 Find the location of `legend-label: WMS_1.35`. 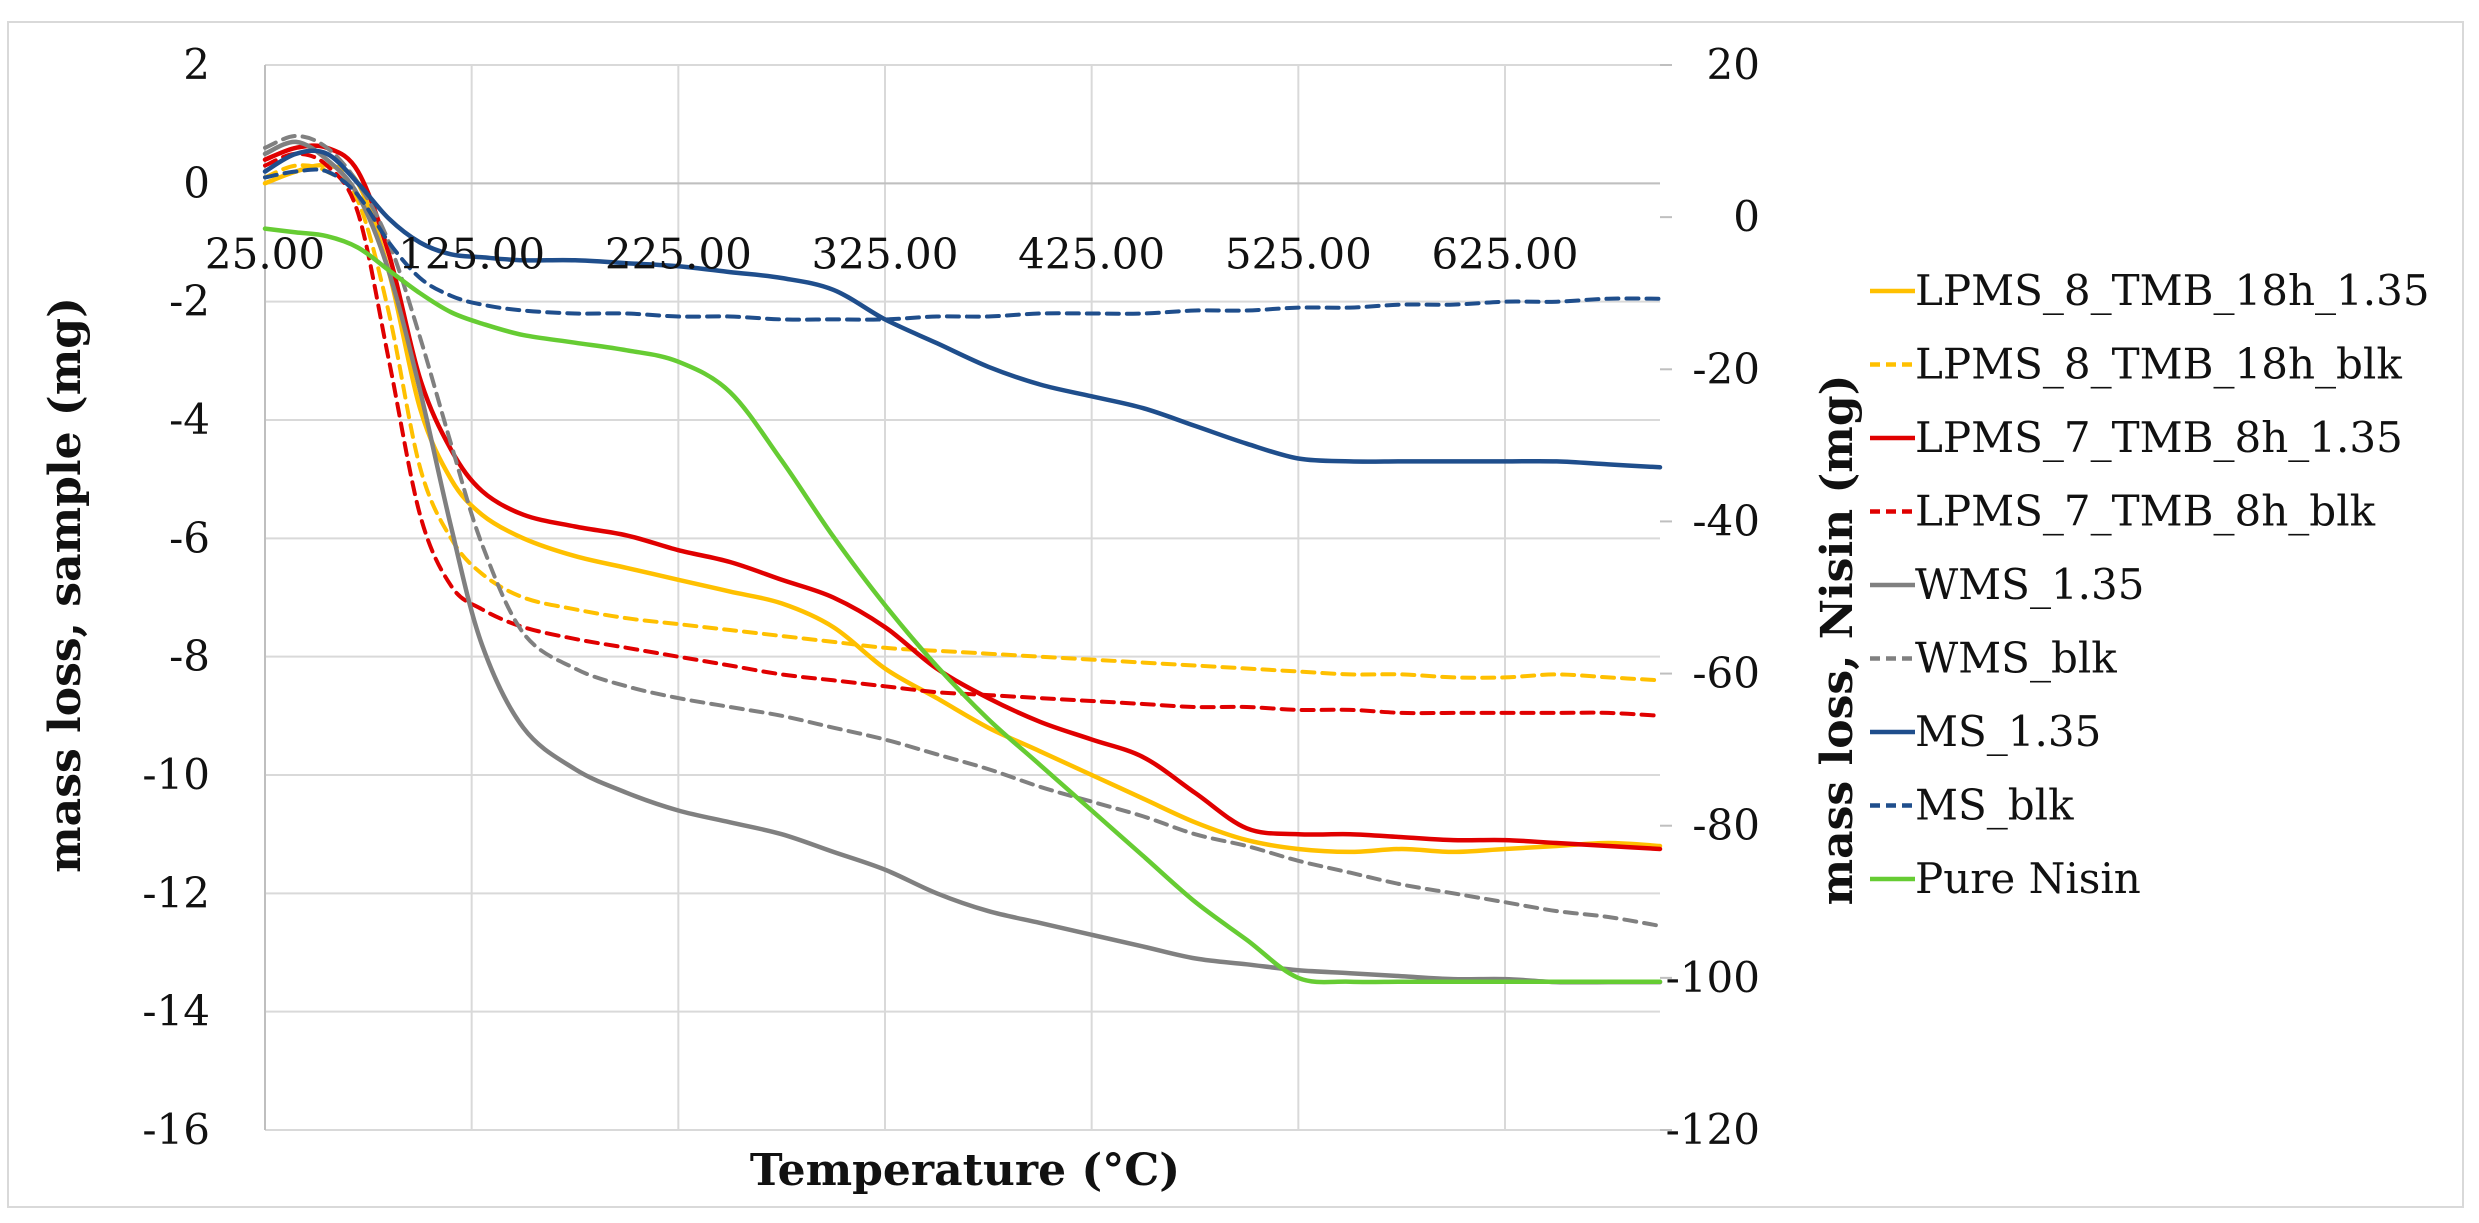

legend-label: WMS_1.35 is located at coordinates (2029, 584).